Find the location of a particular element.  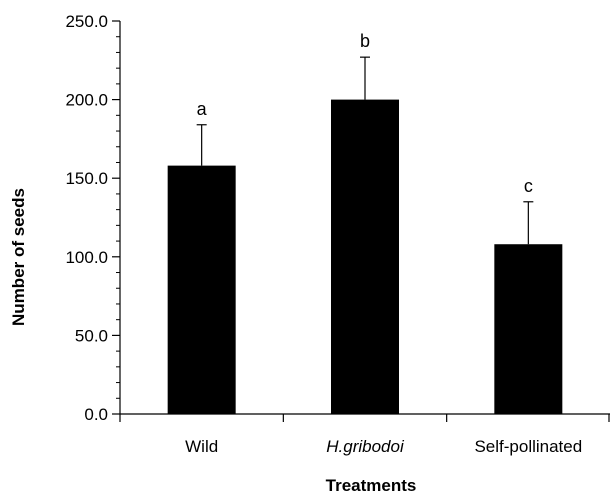

x-axis: Wild H.gribodoi Self-pollinated is located at coordinates (364, 434).